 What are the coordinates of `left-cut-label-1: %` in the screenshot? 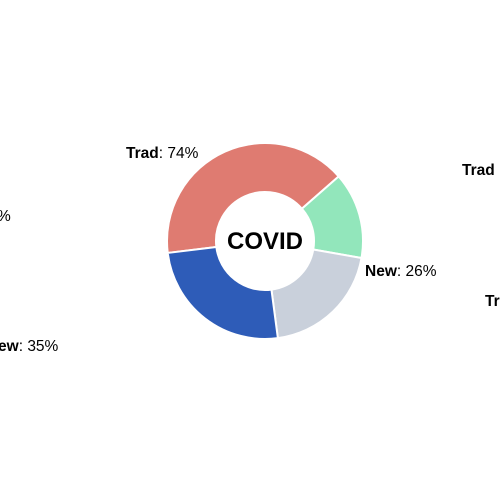 It's located at (5, 216).